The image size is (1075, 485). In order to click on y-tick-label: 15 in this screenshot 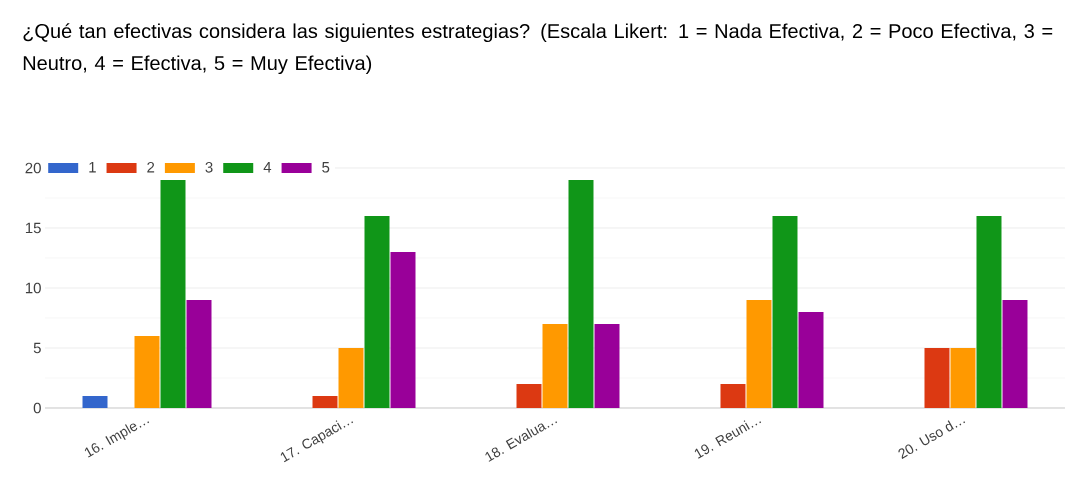, I will do `click(33, 228)`.